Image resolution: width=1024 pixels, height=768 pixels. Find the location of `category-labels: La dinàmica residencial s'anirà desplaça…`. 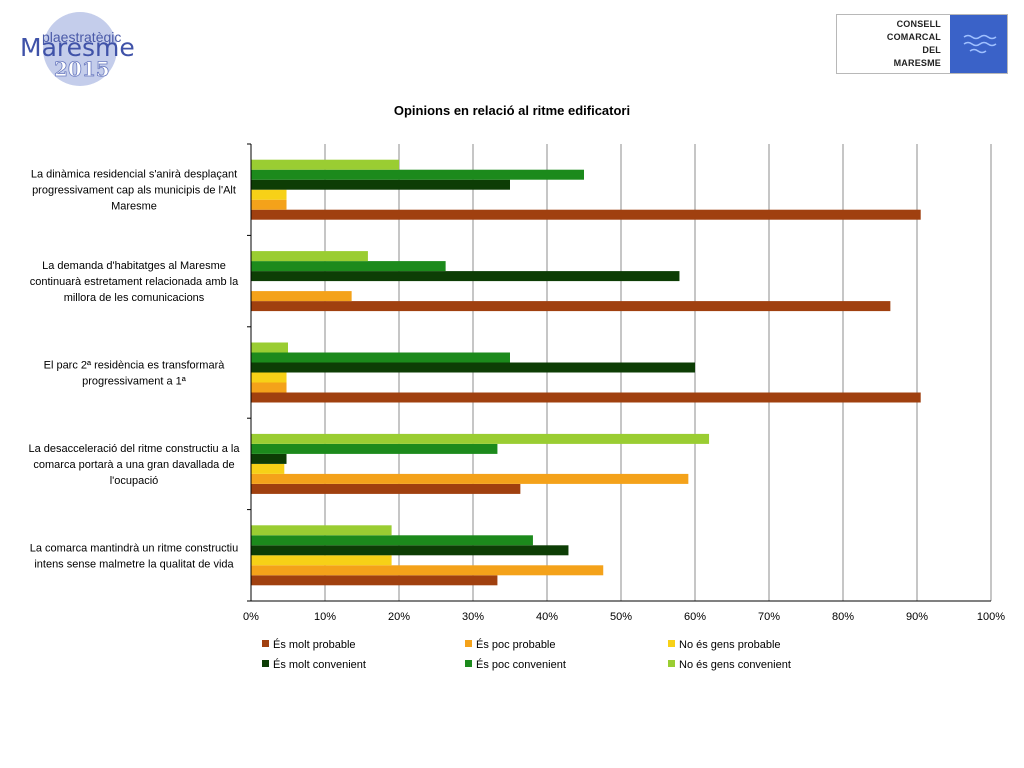

category-labels: La dinàmica residencial s'anirà desplaça… is located at coordinates (135, 370).